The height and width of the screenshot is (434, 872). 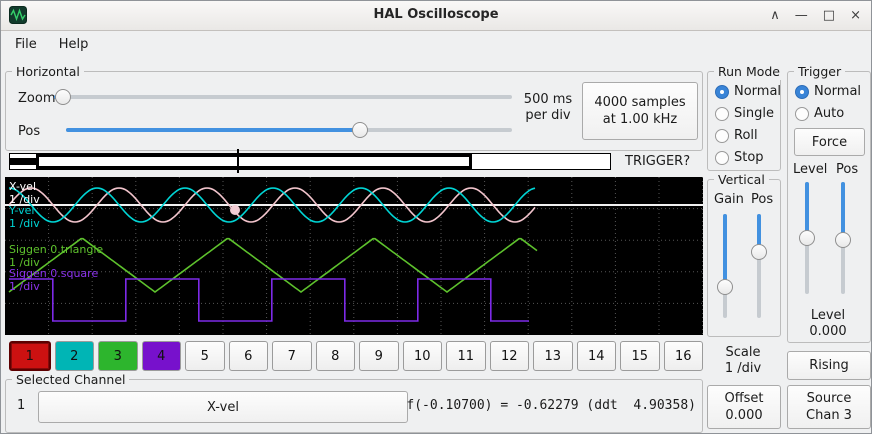 I want to click on channel-button-4: 4, so click(x=161, y=356).